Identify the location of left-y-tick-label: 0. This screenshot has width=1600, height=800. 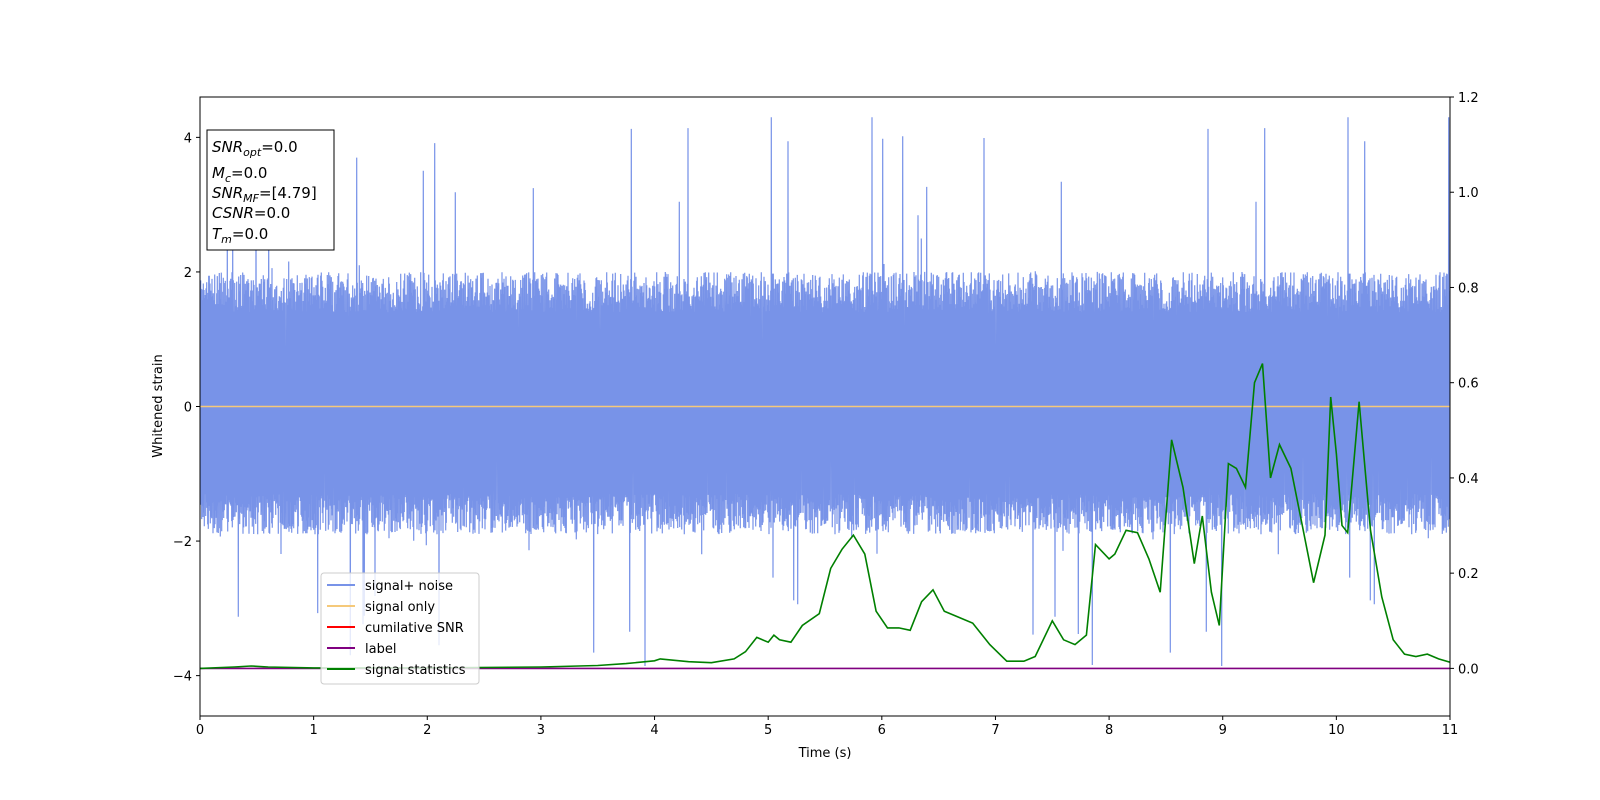
(188, 408).